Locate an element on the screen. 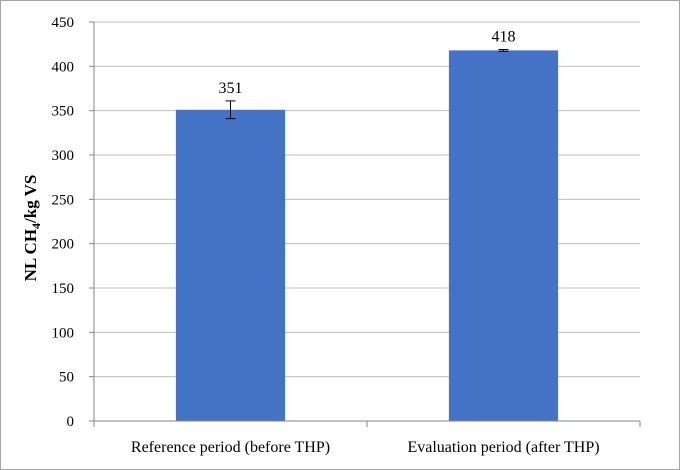 The height and width of the screenshot is (470, 680). y-axis-label-tail: /kg VS is located at coordinates (30, 199).